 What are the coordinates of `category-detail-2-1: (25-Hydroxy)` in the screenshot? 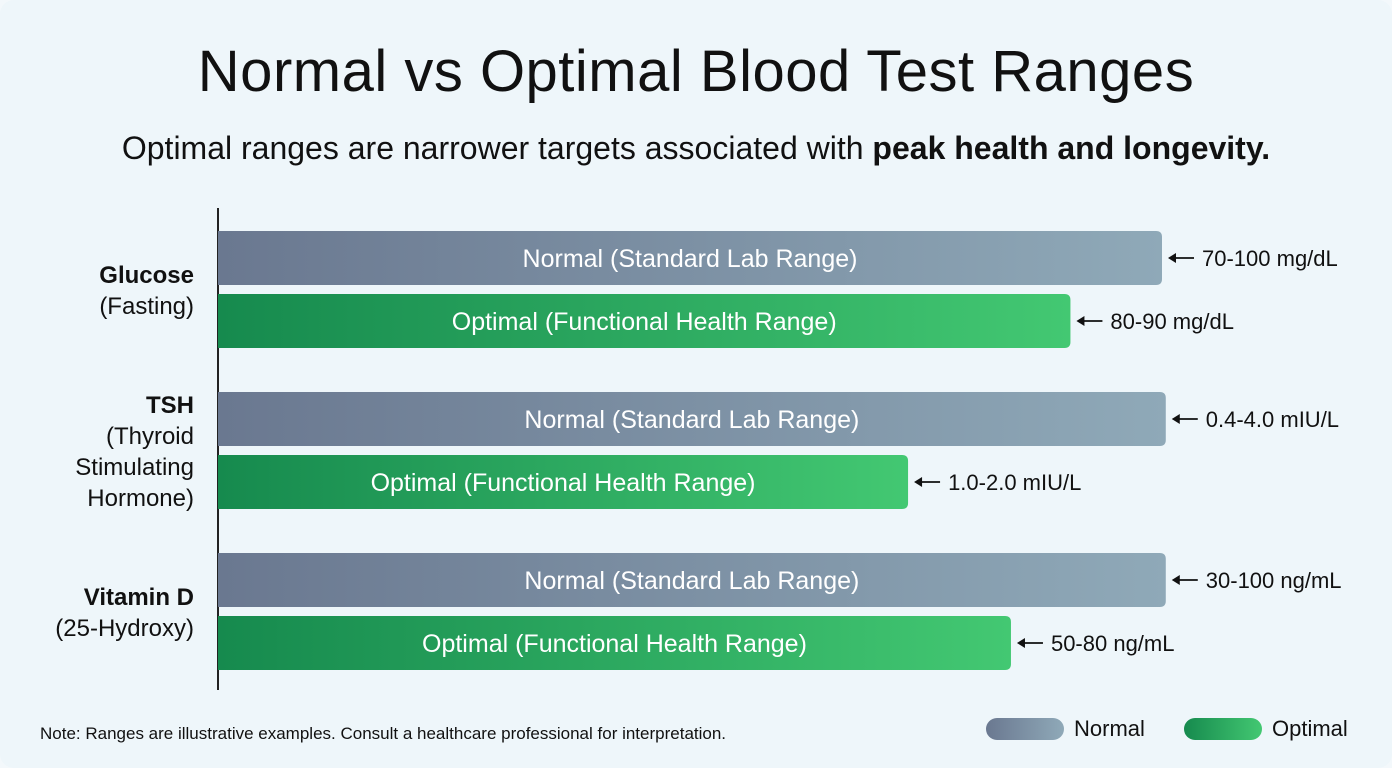 It's located at (124, 628).